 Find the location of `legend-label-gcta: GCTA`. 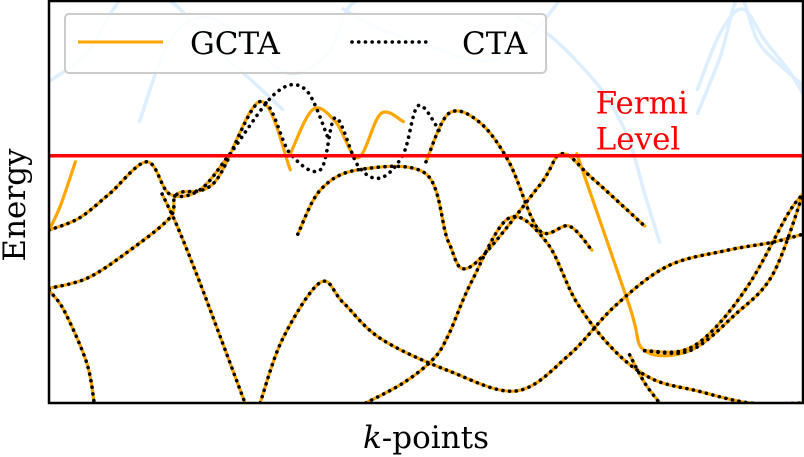

legend-label-gcta: GCTA is located at coordinates (235, 44).